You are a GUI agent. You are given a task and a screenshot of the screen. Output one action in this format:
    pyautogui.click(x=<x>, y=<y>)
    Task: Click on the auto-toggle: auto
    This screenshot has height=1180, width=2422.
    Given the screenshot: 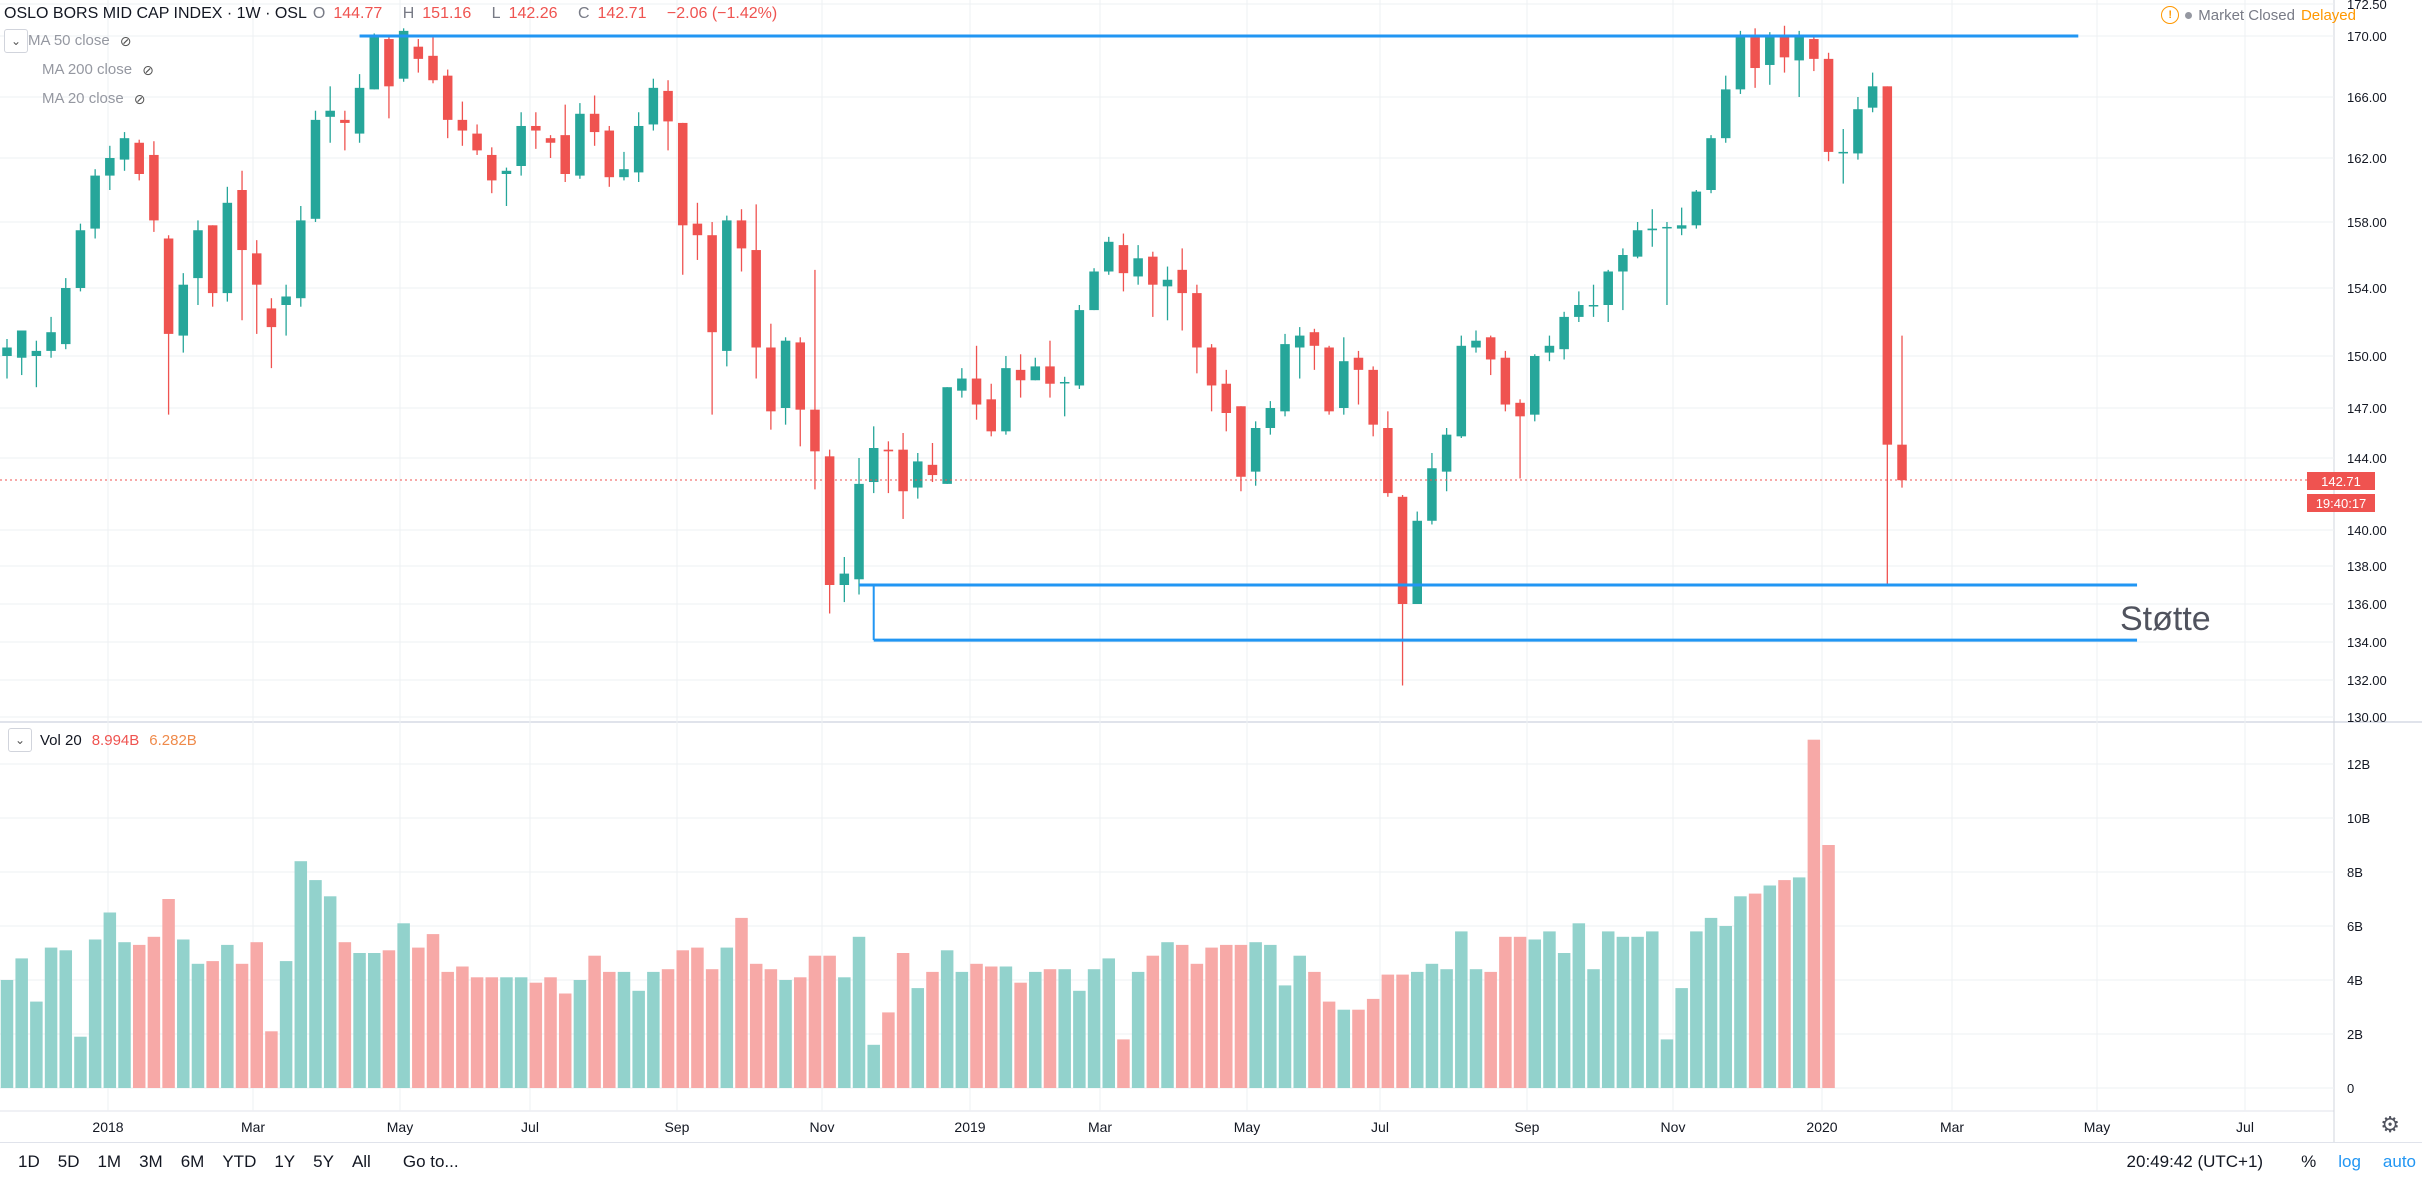 What is the action you would take?
    pyautogui.click(x=2399, y=1161)
    